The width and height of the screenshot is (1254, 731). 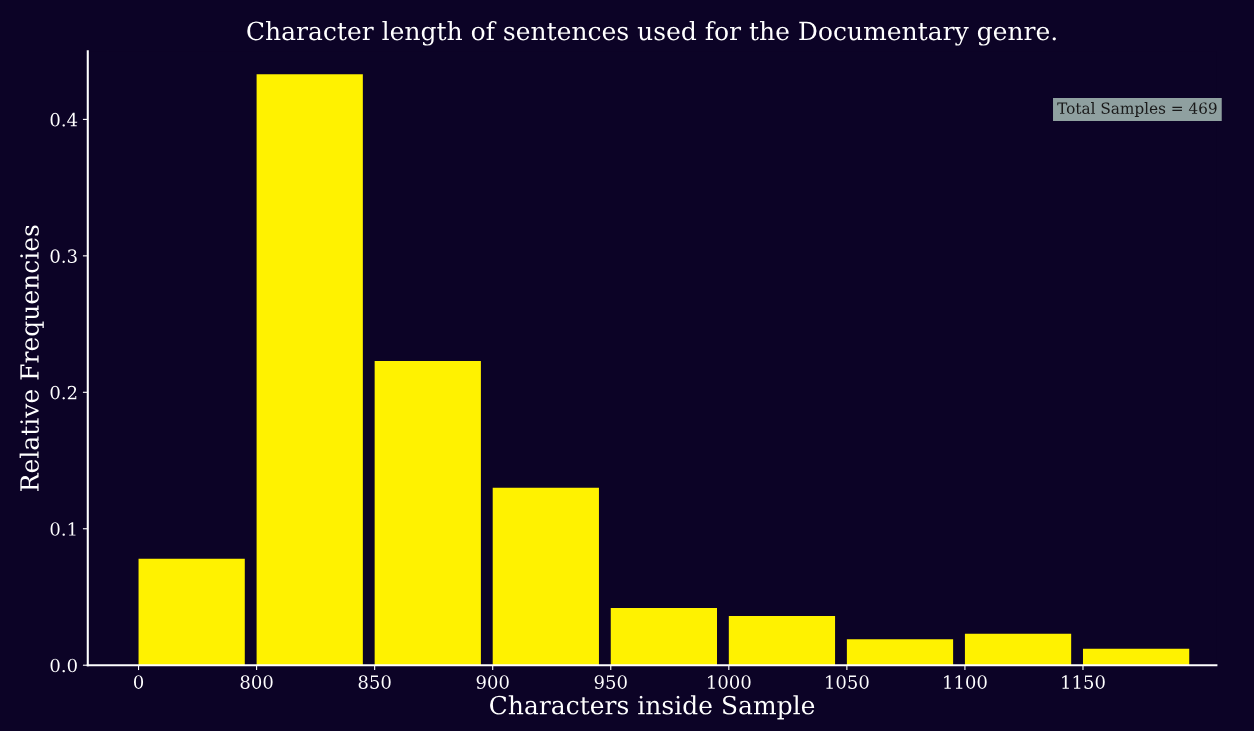 What do you see at coordinates (256, 682) in the screenshot?
I see `x-tick-label: 800` at bounding box center [256, 682].